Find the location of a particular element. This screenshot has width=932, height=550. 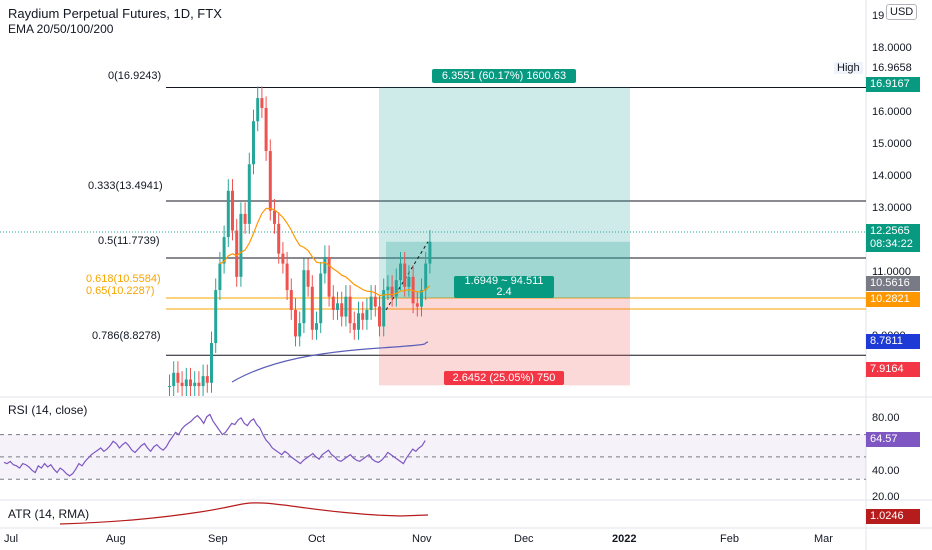

fib-label: 0.333(13.4941) is located at coordinates (125, 186).